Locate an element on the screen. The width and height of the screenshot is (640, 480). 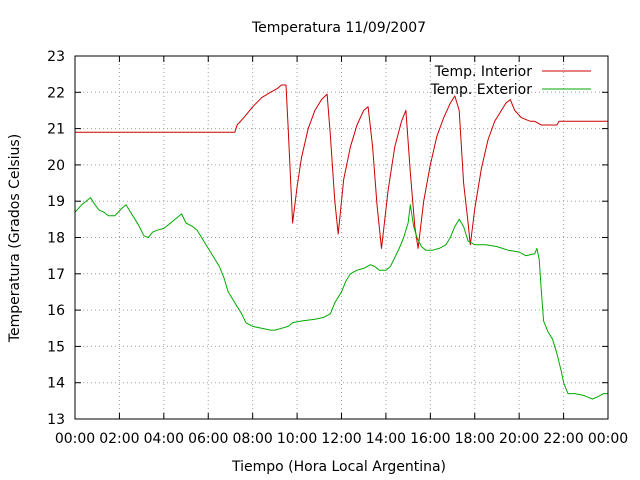
legend-label: Temp. Interior is located at coordinates (483, 72).